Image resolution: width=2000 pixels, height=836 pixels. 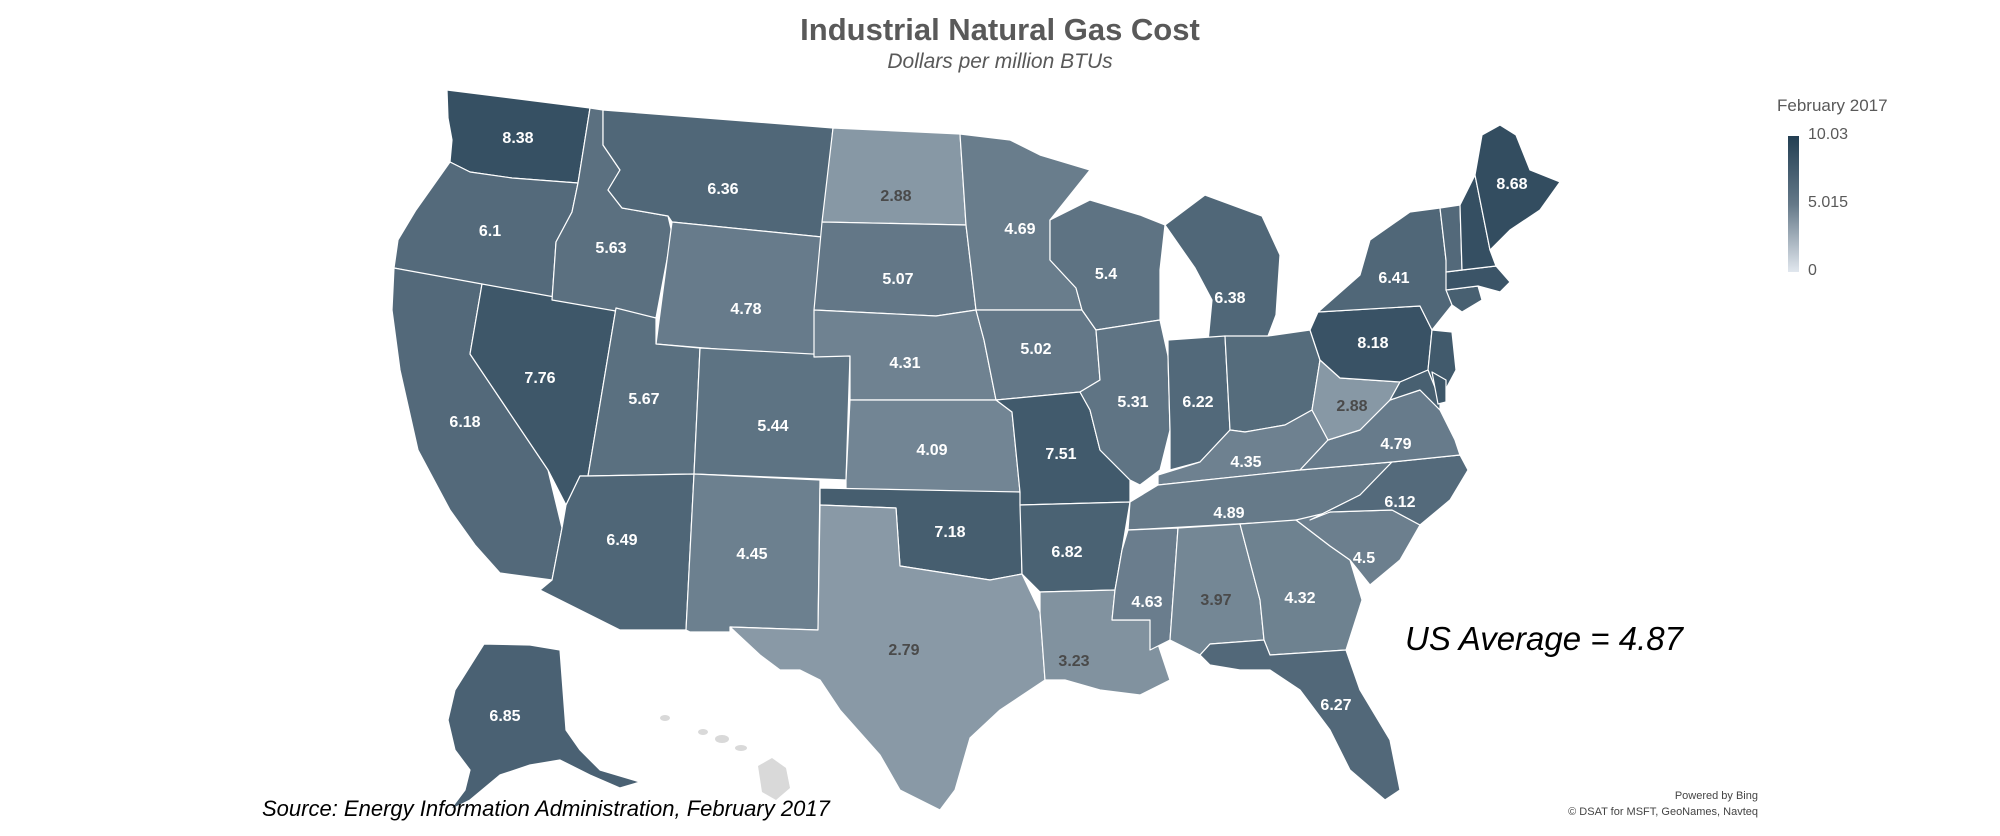 What do you see at coordinates (1395, 444) in the screenshot?
I see `state-value-label-virginia: 4.79` at bounding box center [1395, 444].